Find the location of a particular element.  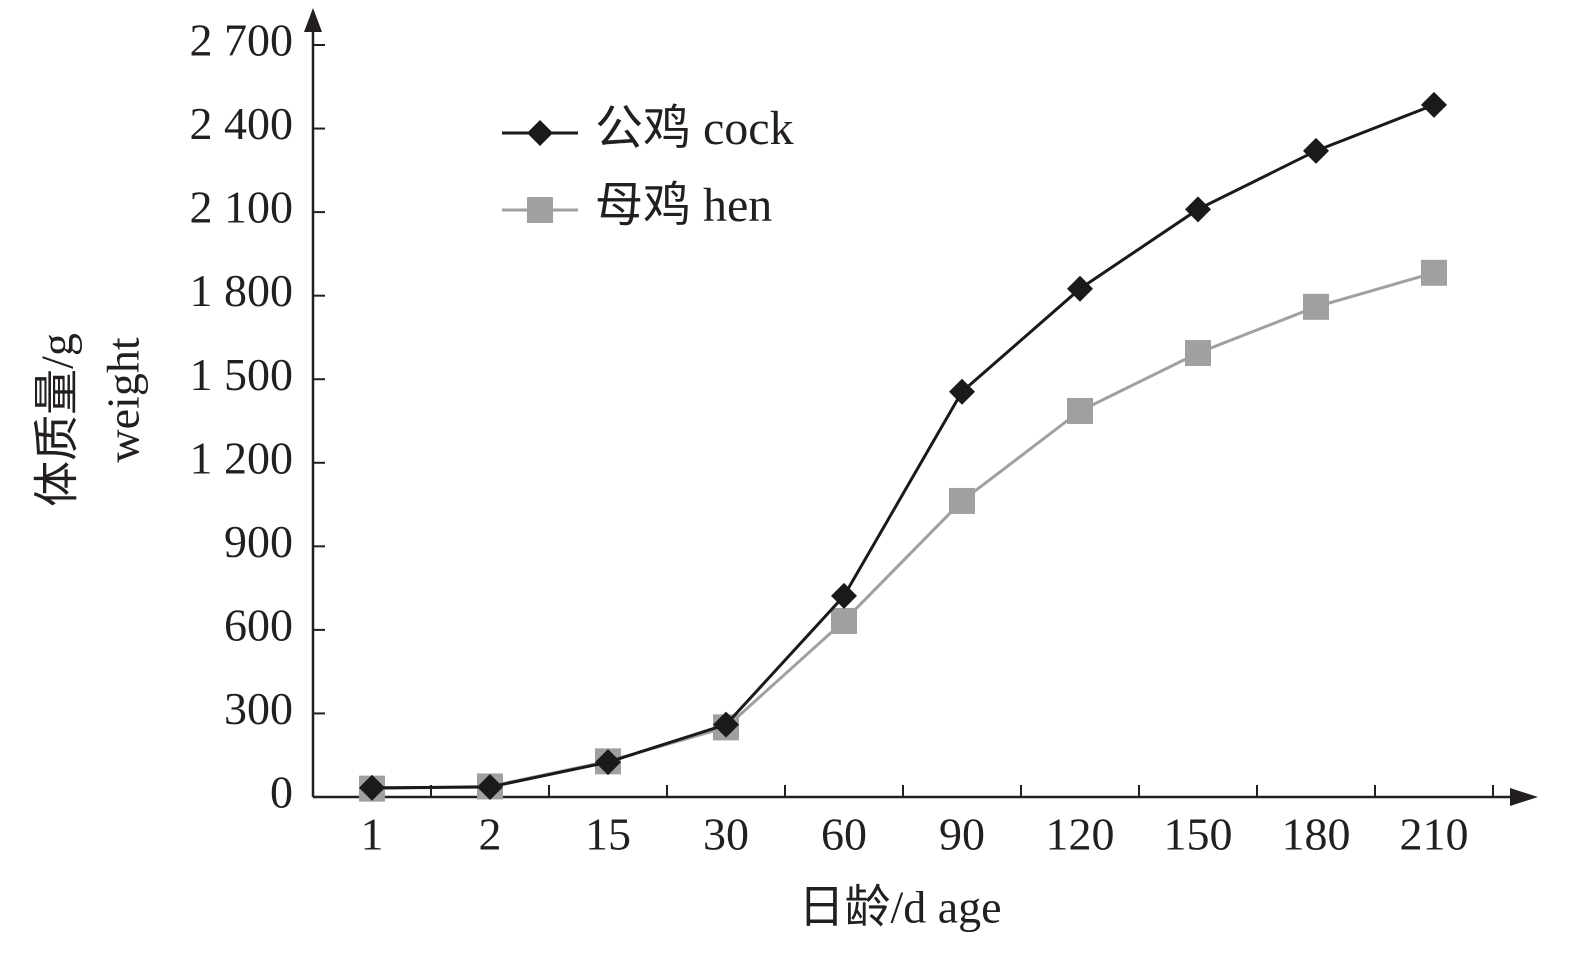

y-axis-label: weight is located at coordinates (123, 399).